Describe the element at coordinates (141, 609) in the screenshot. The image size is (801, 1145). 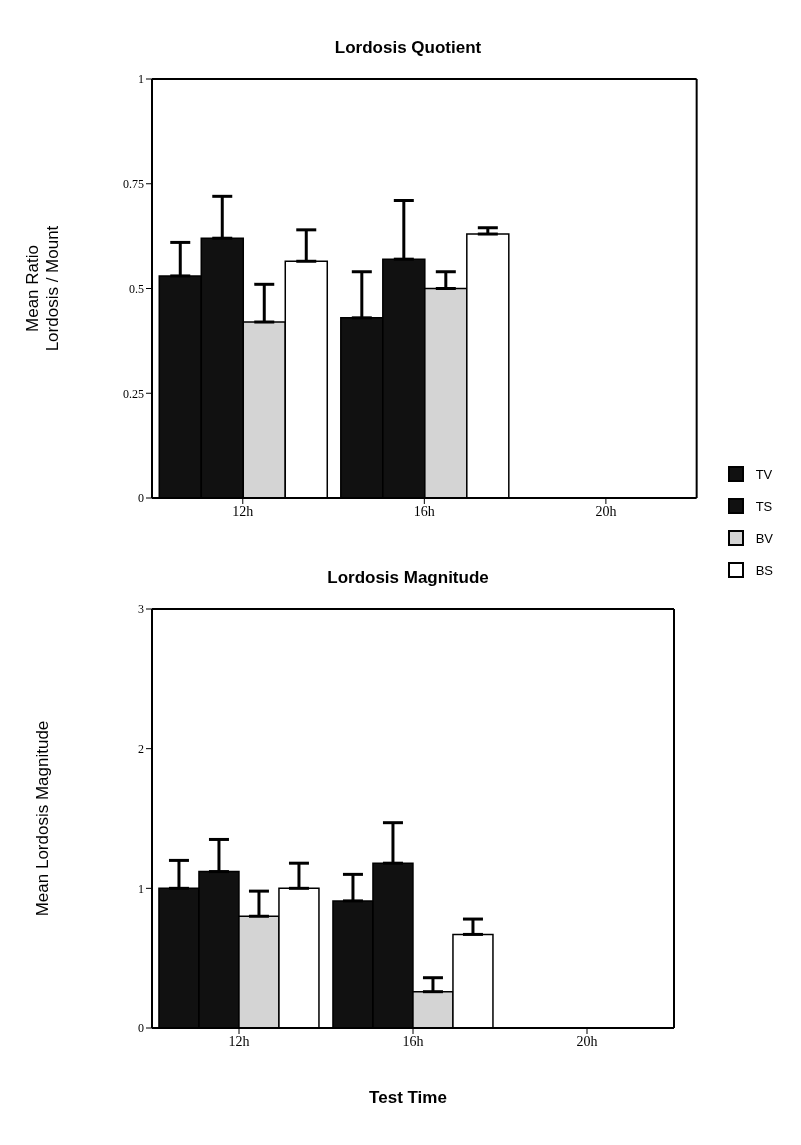
I see `y-tick-label: 3` at that location.